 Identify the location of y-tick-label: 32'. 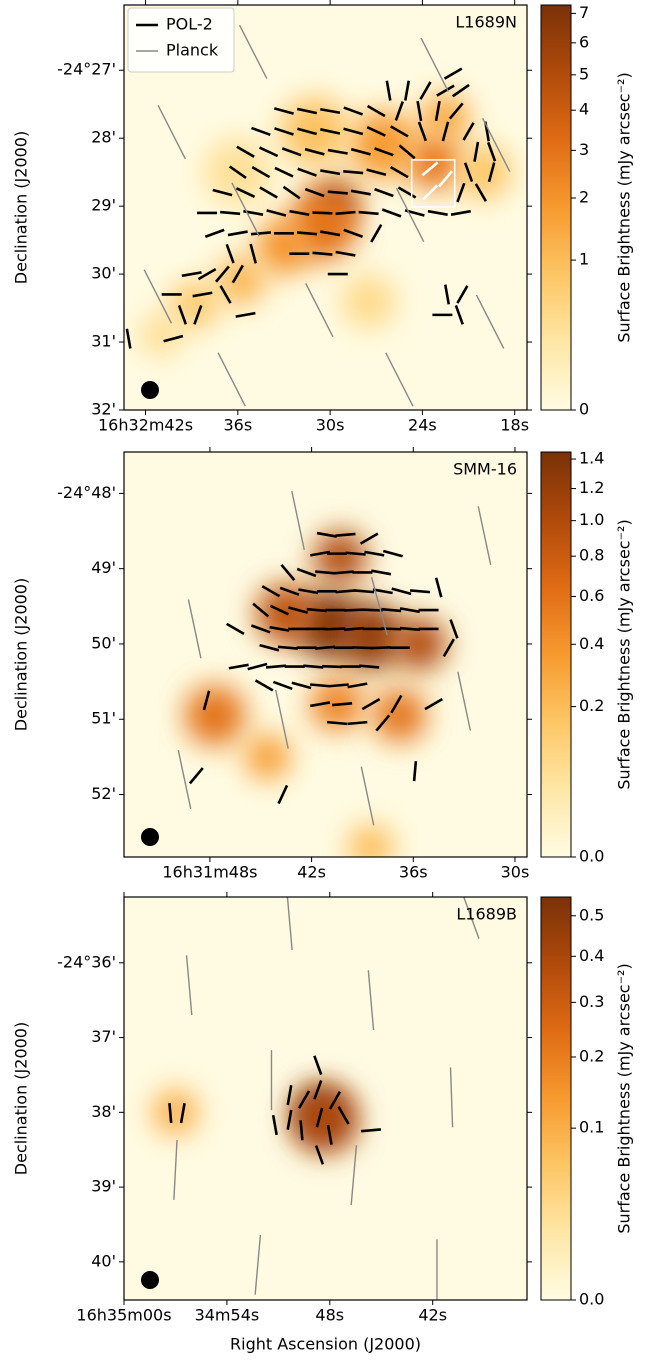
(103, 409).